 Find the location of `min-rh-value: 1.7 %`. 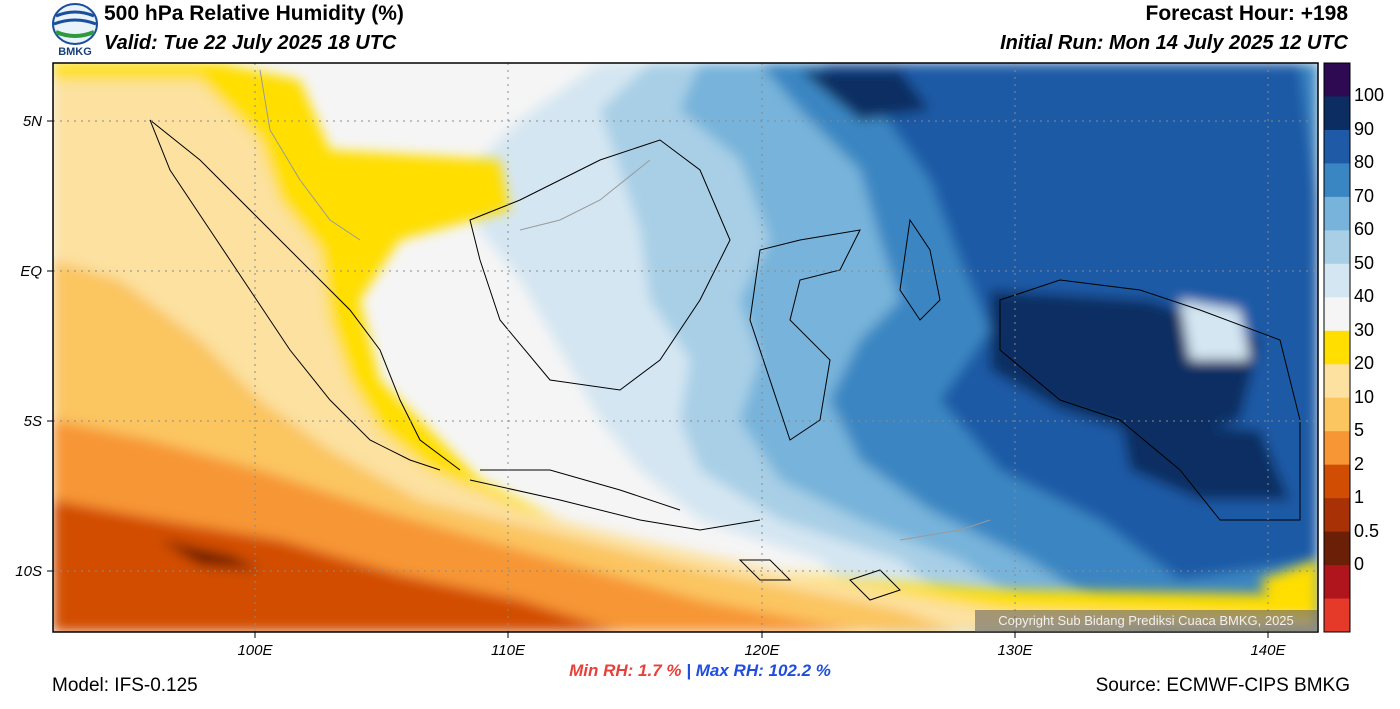

min-rh-value: 1.7 % is located at coordinates (660, 670).